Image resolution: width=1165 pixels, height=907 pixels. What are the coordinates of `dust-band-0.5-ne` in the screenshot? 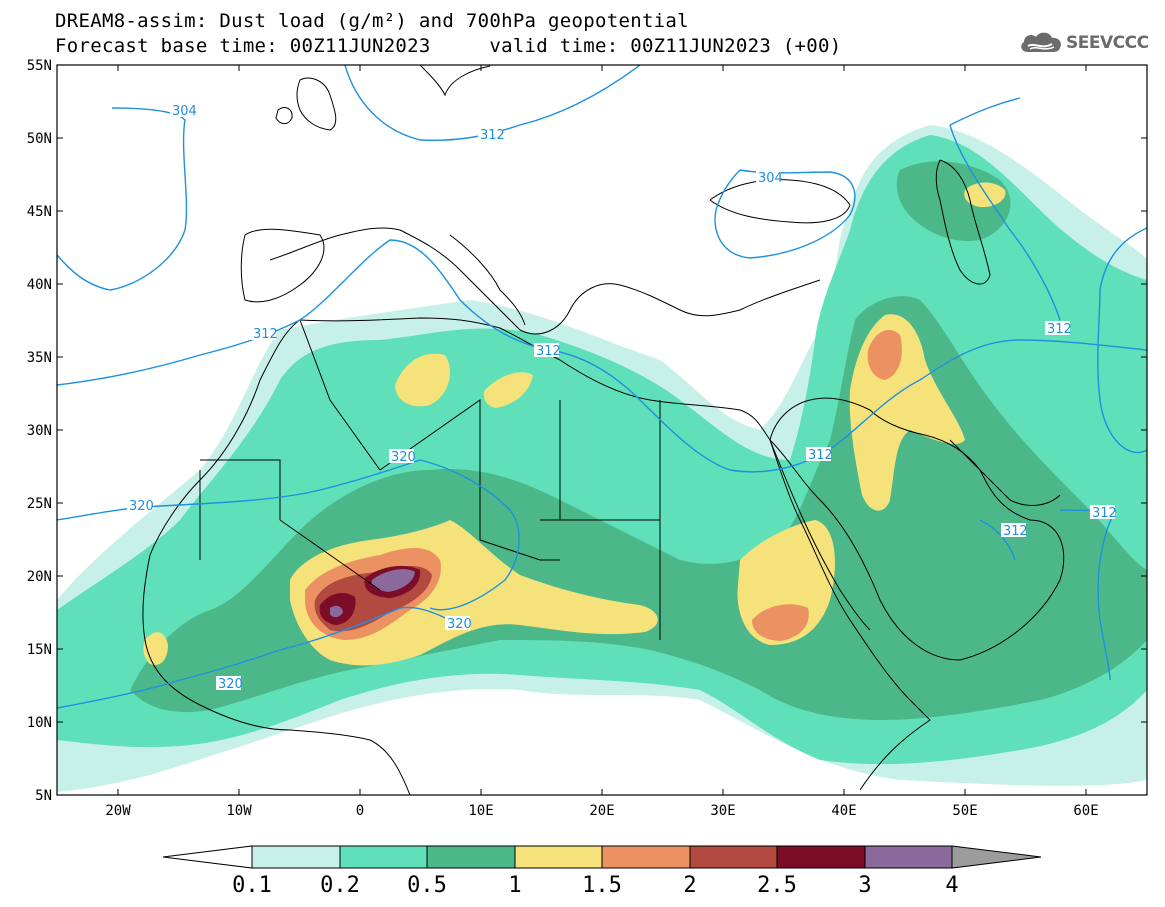 It's located at (953, 201).